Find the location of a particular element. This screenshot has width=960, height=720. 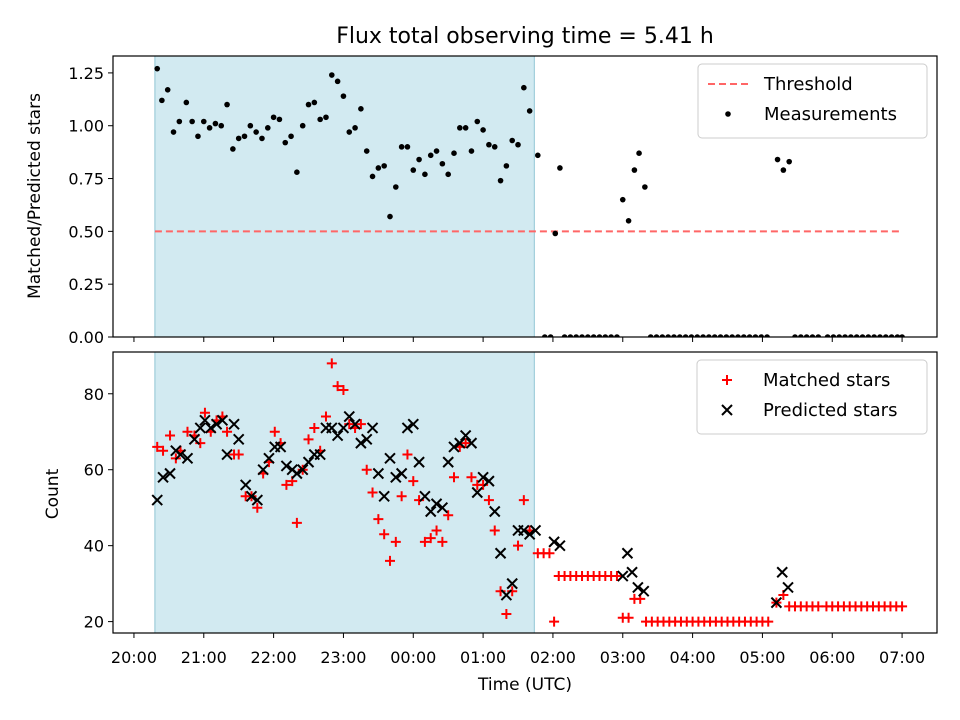

x-tick-label: 22:00 is located at coordinates (274, 657).